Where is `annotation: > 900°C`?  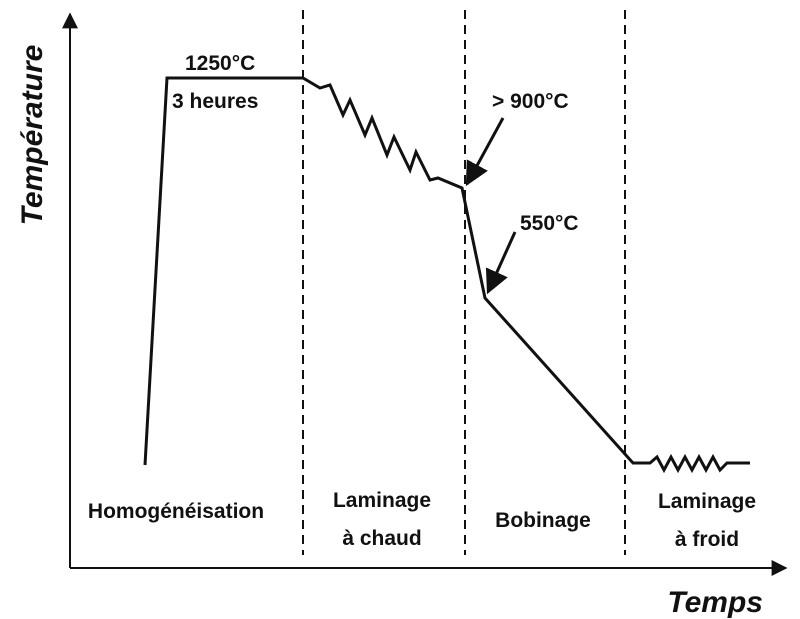
annotation: > 900°C is located at coordinates (530, 101).